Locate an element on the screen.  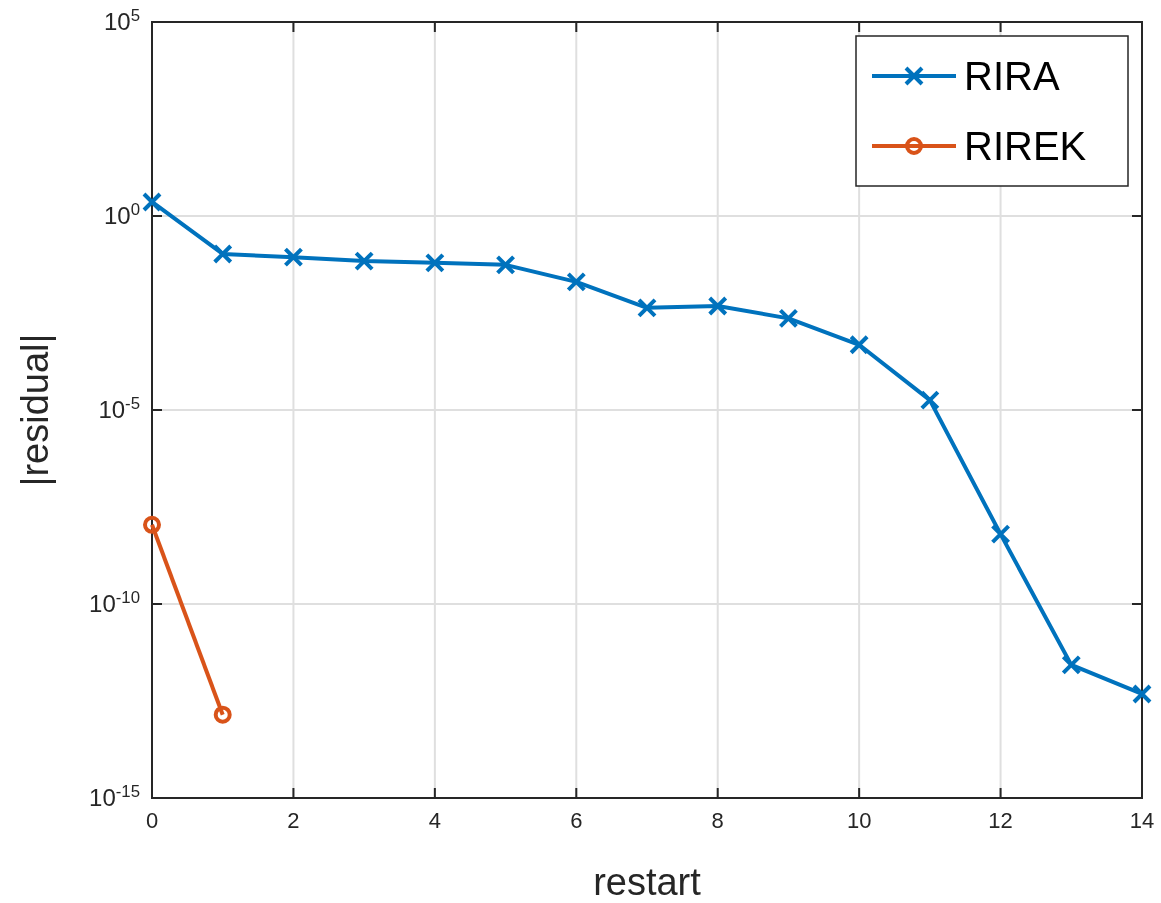
x-axis-title: restart is located at coordinates (647, 882).